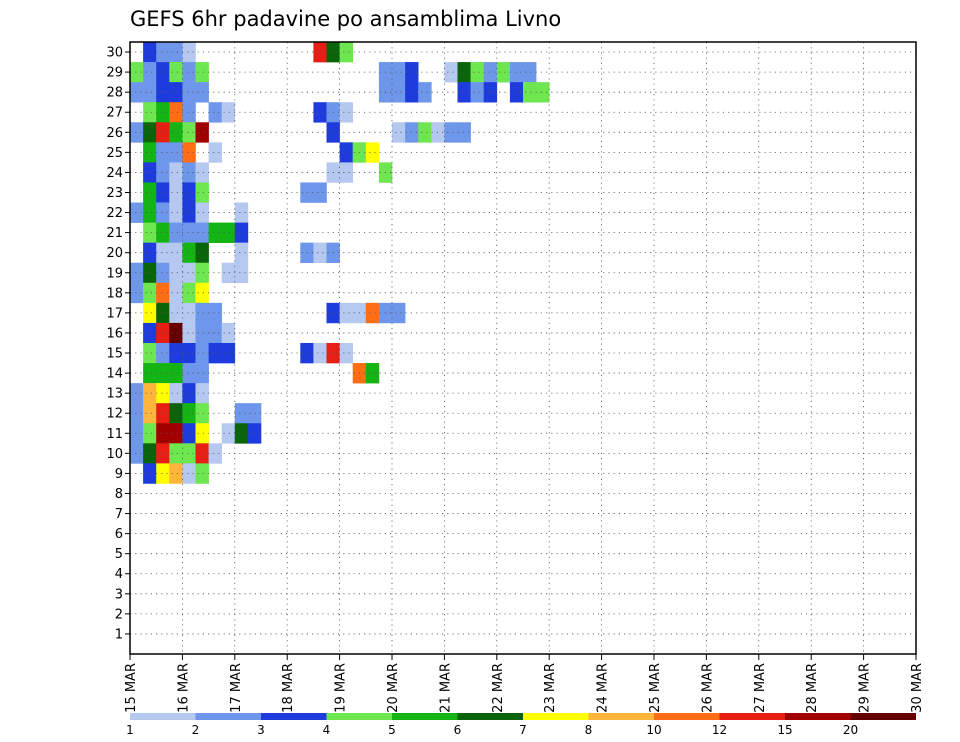  Describe the element at coordinates (655, 688) in the screenshot. I see `x-tick-label: 25 MAR` at that location.